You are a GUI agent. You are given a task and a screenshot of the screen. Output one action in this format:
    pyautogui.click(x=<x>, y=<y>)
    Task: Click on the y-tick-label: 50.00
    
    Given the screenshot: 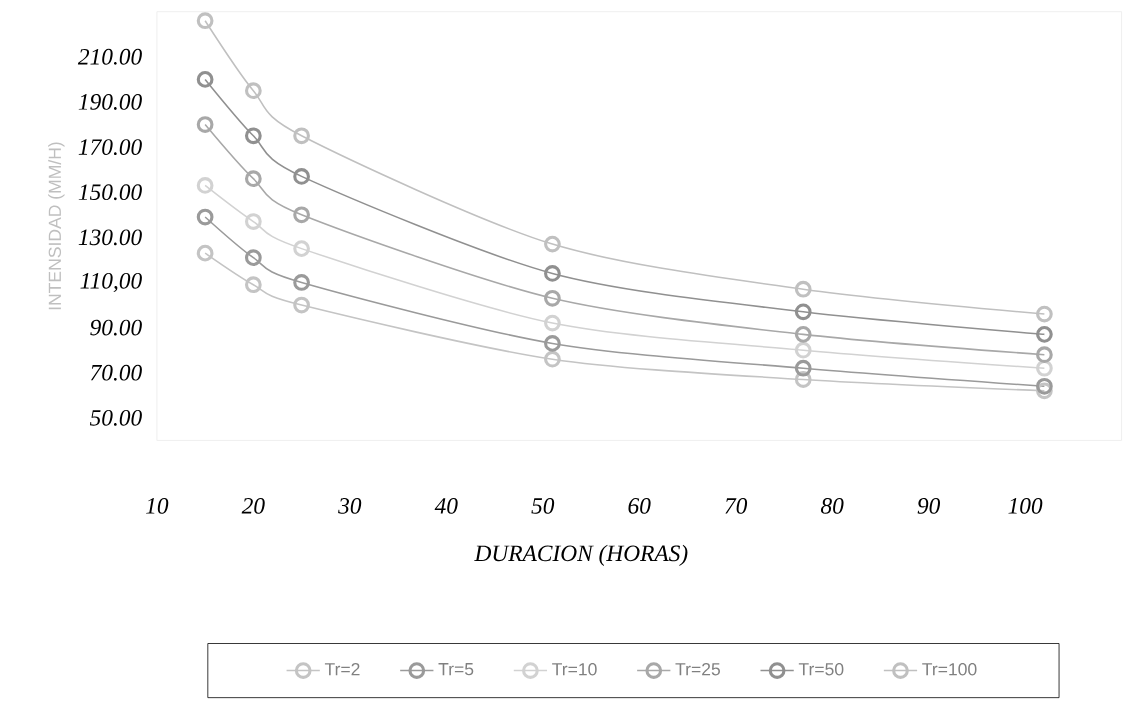 What is the action you would take?
    pyautogui.click(x=115, y=418)
    